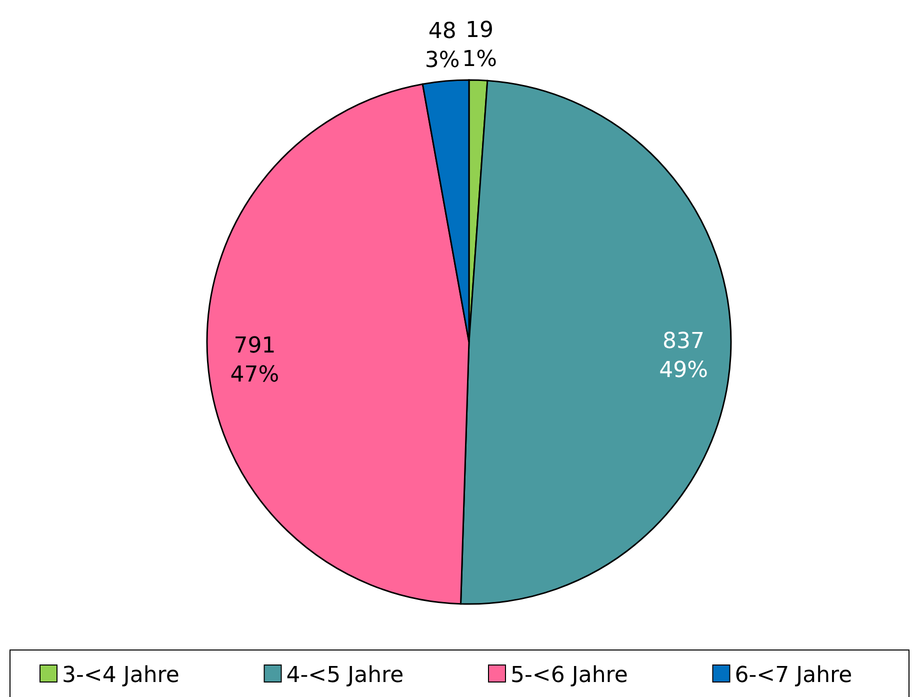  Describe the element at coordinates (345, 675) in the screenshot. I see `legend-label: 4-<5 Jahre` at that location.